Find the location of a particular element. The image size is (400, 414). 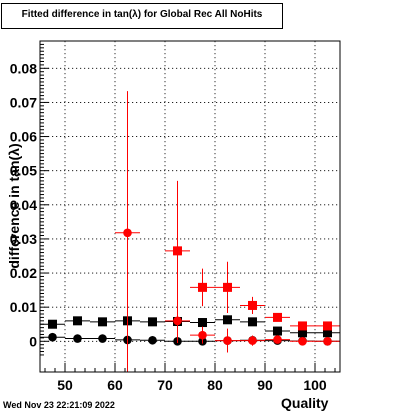

y-tick-label: 0.08 is located at coordinates (23, 68).